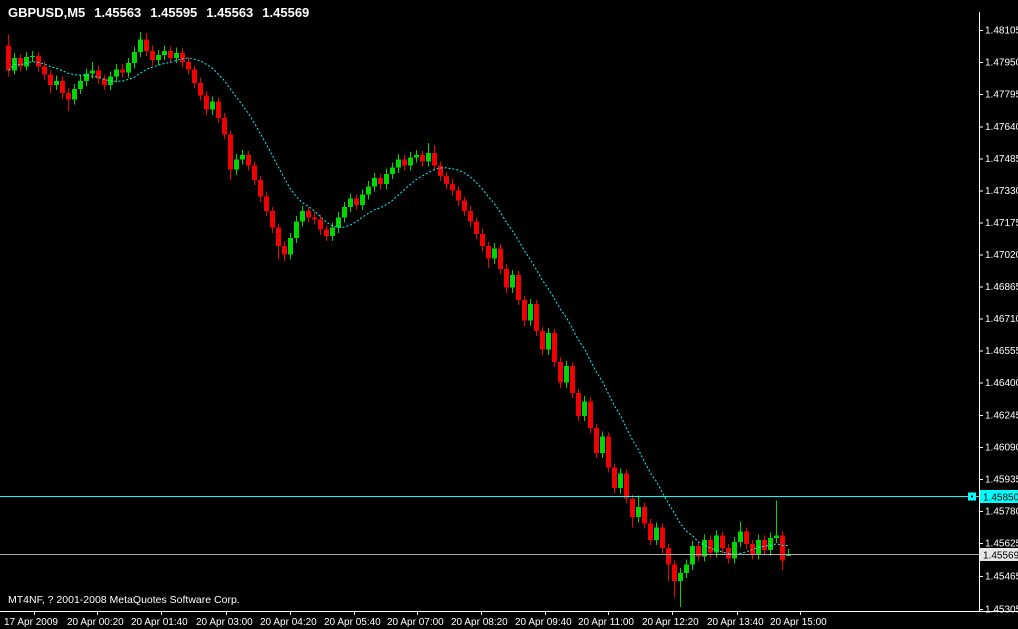 The height and width of the screenshot is (629, 1018). Describe the element at coordinates (606, 622) in the screenshot. I see `time-axis-label: 20 Apr 11:00` at that location.